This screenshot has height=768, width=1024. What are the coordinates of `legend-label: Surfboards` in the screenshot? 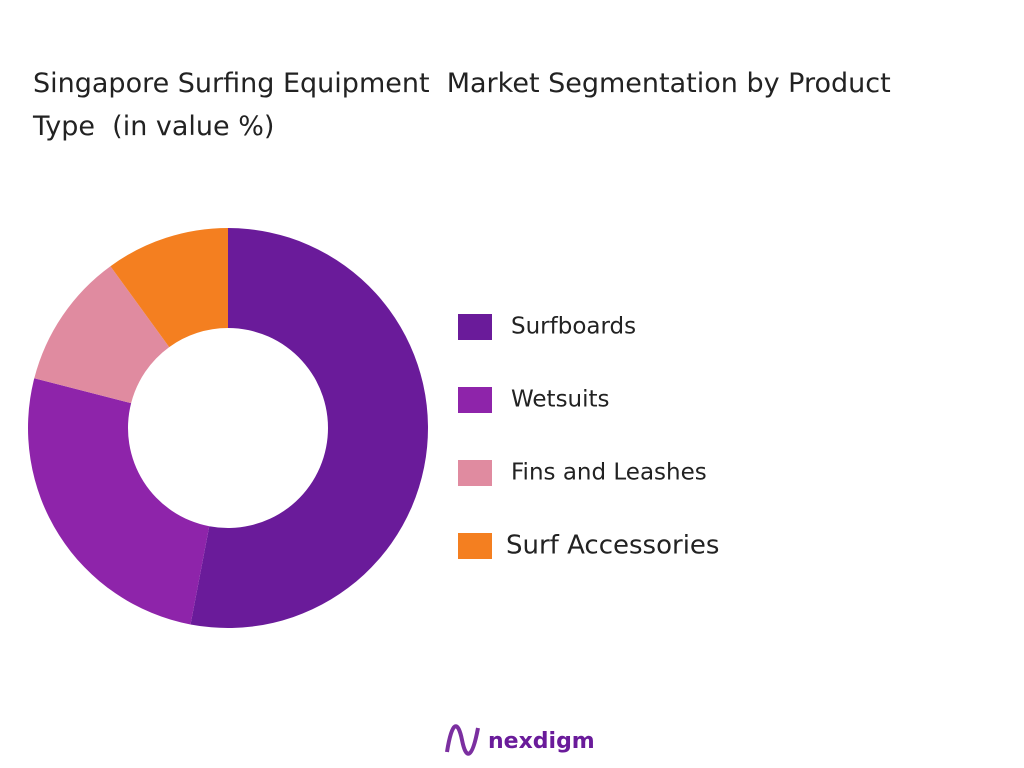 It's located at (573, 327).